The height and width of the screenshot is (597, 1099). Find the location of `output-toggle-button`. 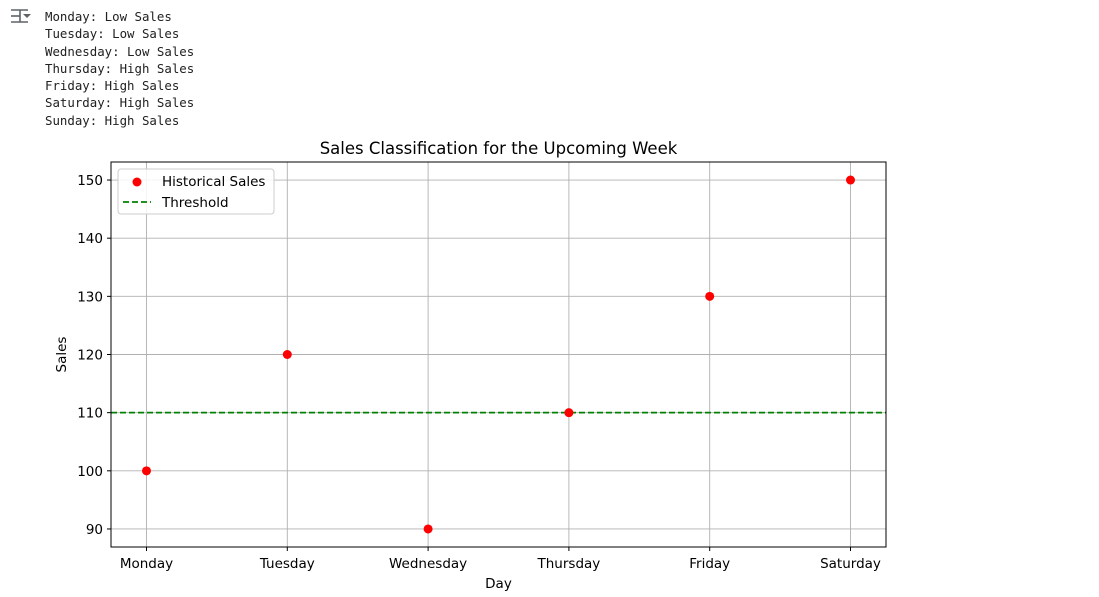

output-toggle-button is located at coordinates (21, 18).